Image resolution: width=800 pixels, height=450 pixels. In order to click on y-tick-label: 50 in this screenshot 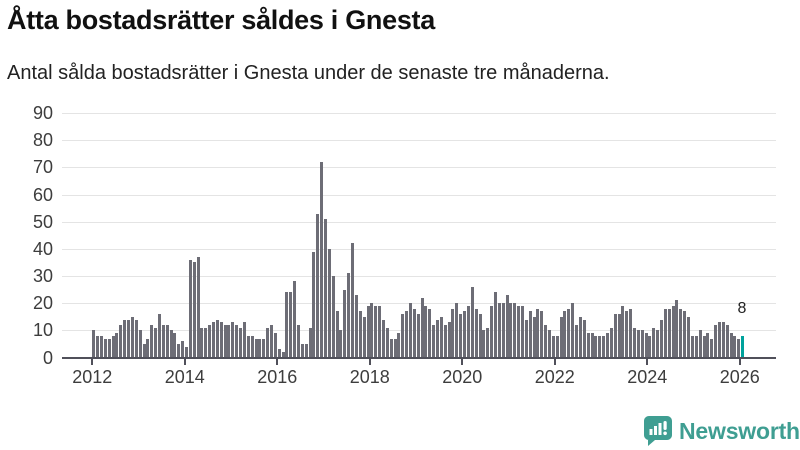, I will do `click(42, 221)`.